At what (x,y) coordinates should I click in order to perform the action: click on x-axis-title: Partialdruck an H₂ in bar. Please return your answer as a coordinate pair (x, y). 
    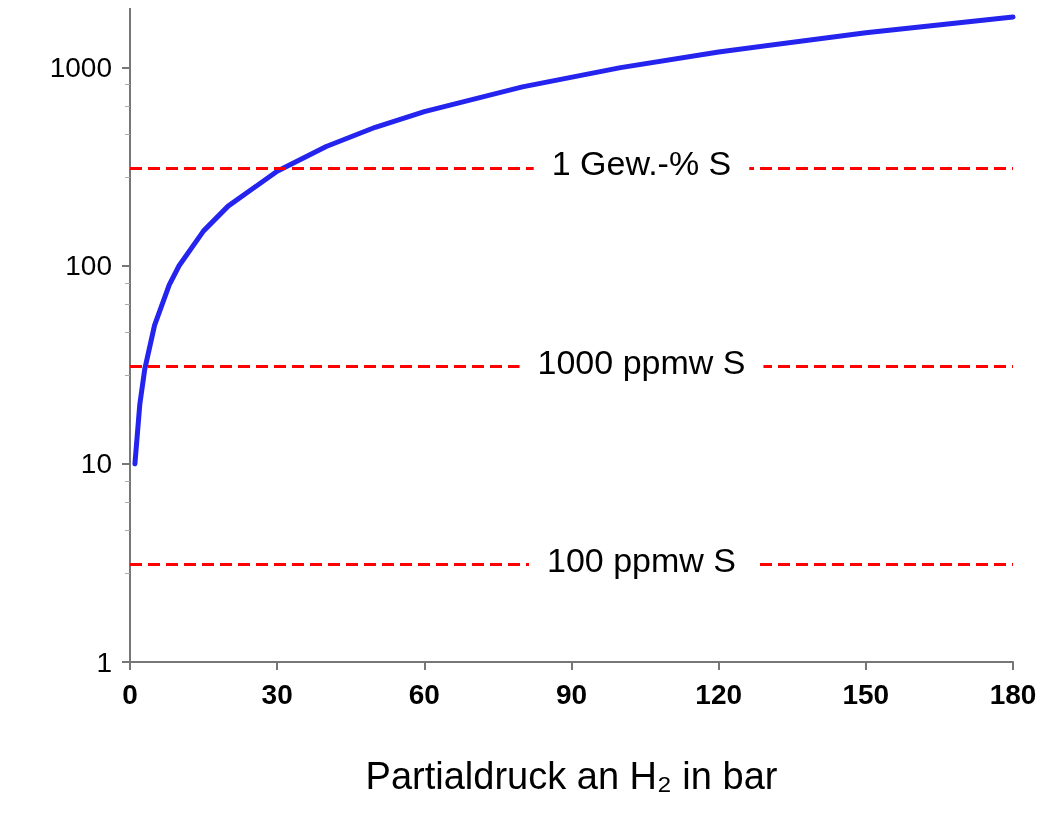
    Looking at the image, I should click on (571, 776).